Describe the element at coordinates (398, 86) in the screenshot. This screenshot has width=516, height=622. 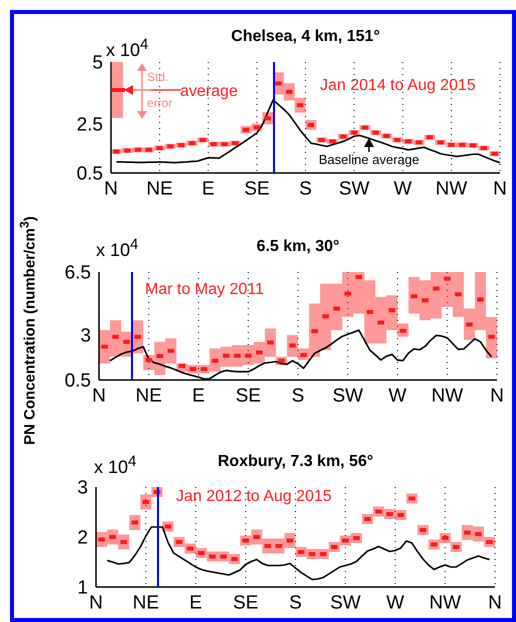
I see `annotation: Jan 2014 to Aug 2015` at that location.